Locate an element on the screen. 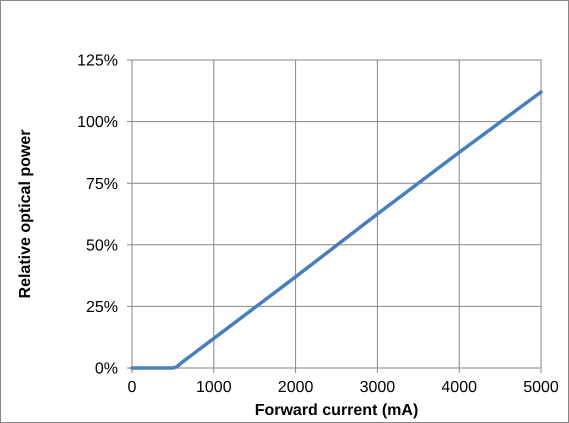 Image resolution: width=569 pixels, height=423 pixels. x-tick-label: 2000 is located at coordinates (296, 387).